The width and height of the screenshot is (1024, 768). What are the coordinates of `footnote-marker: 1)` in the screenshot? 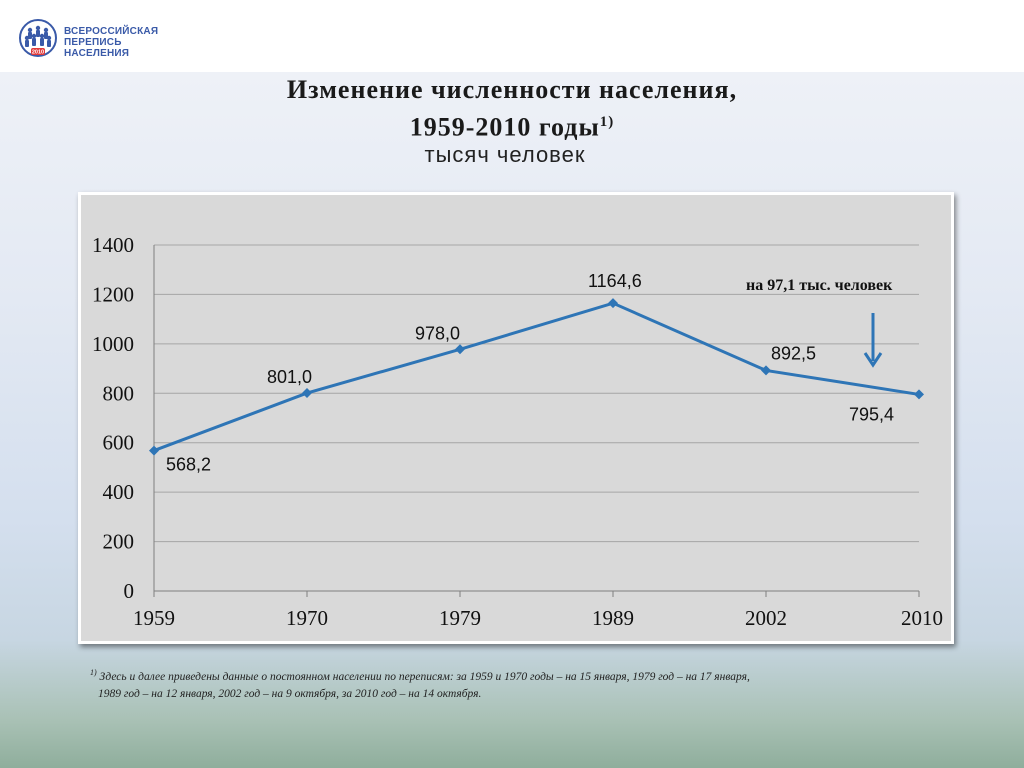 It's located at (93, 672).